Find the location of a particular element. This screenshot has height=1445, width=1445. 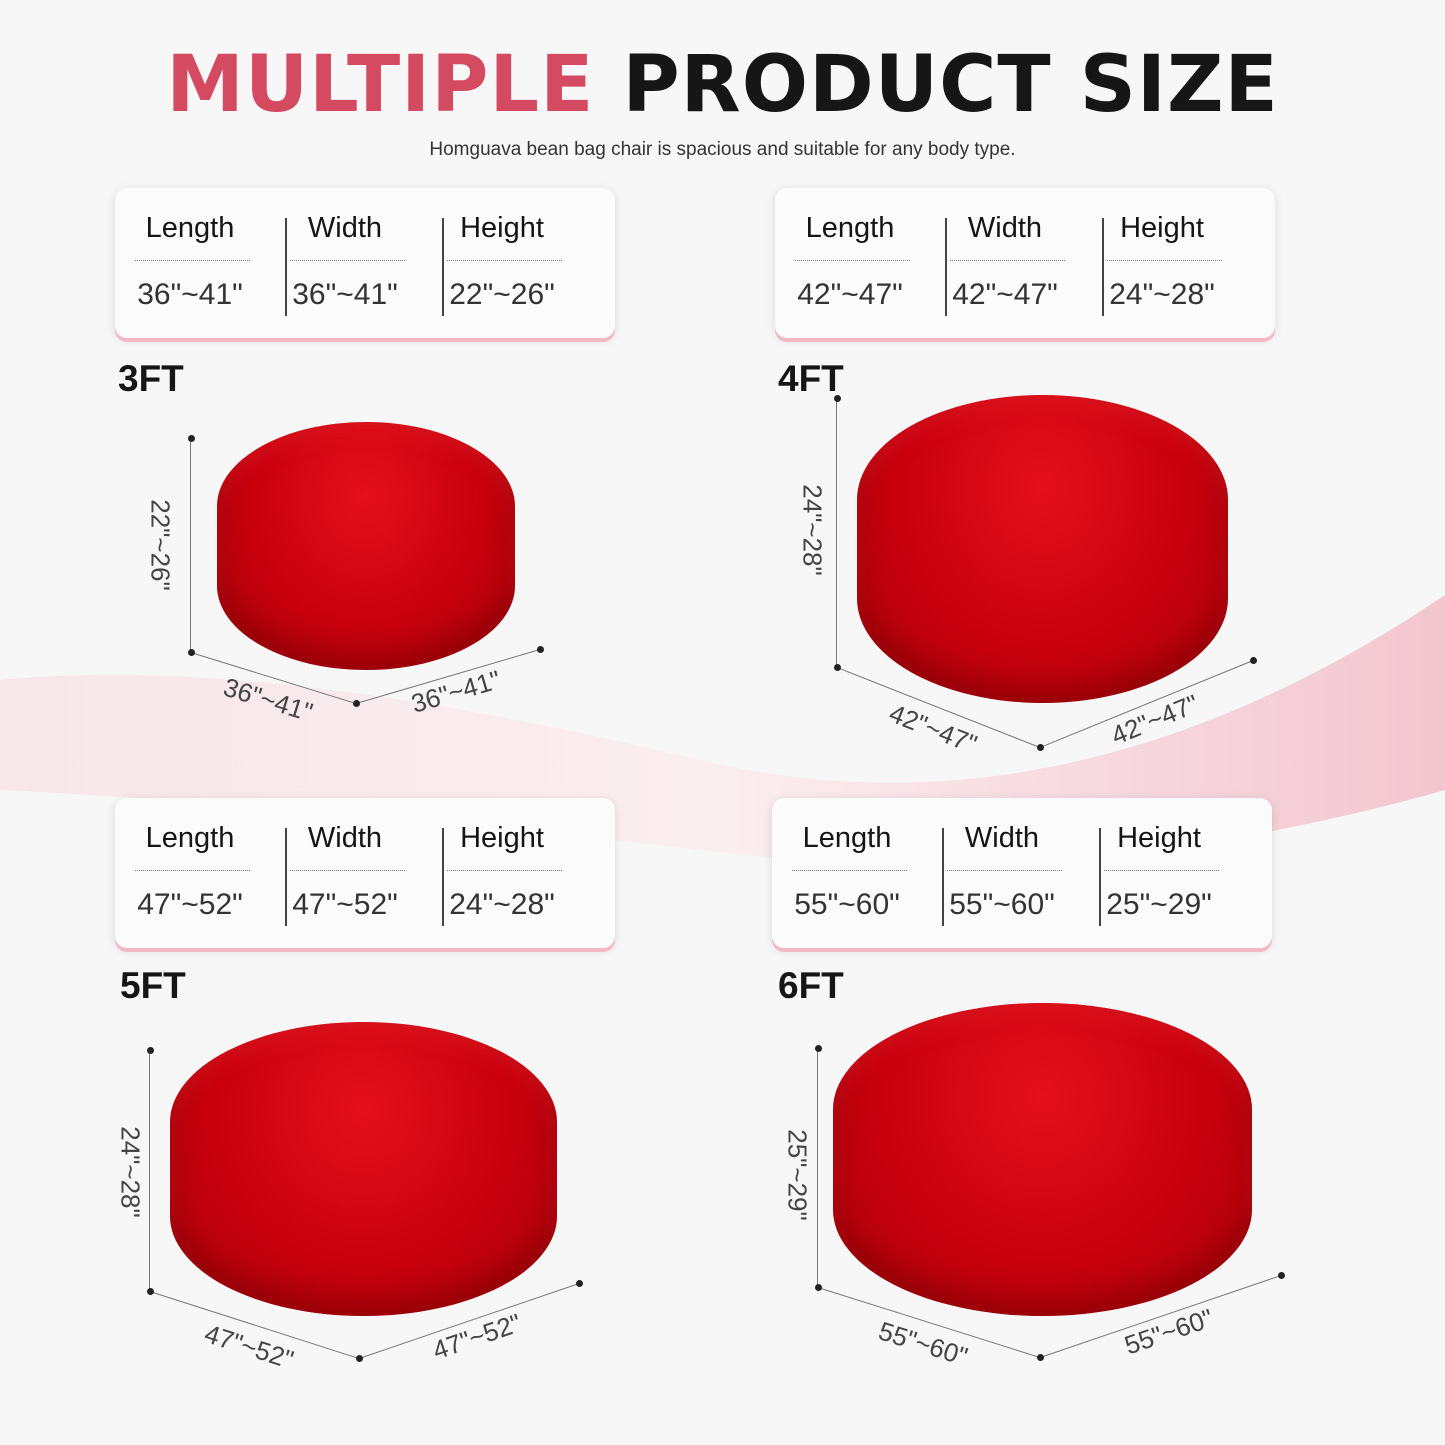

dimension-column-width: Width 55"~60" is located at coordinates (1002, 873).